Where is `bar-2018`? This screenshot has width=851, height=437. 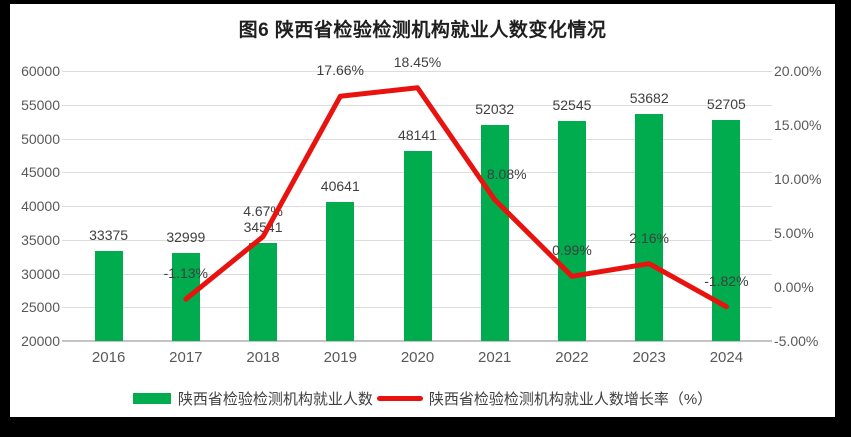 bar-2018 is located at coordinates (263, 291).